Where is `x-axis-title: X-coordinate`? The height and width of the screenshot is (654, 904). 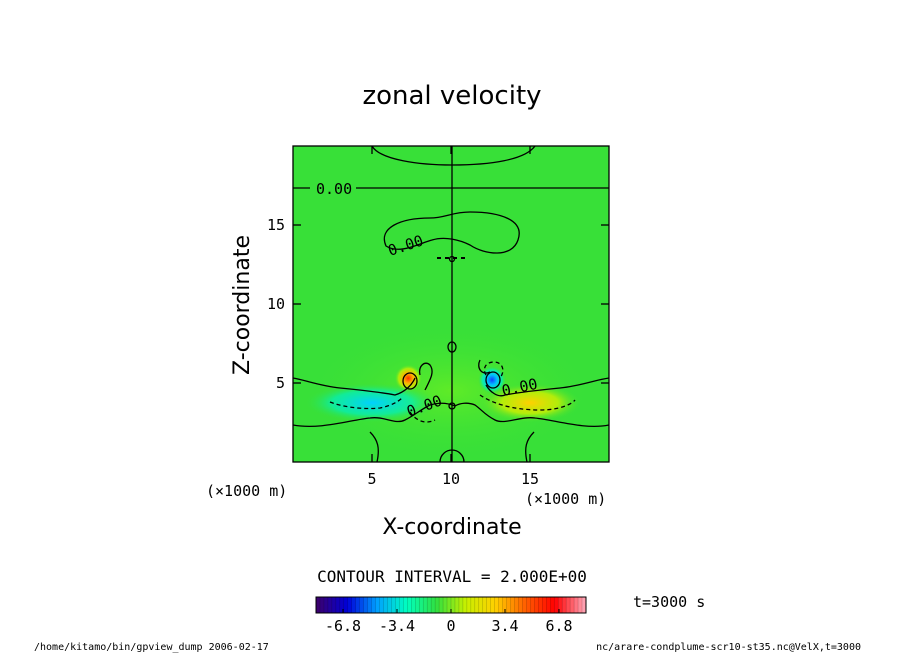 x-axis-title: X-coordinate is located at coordinates (451, 527).